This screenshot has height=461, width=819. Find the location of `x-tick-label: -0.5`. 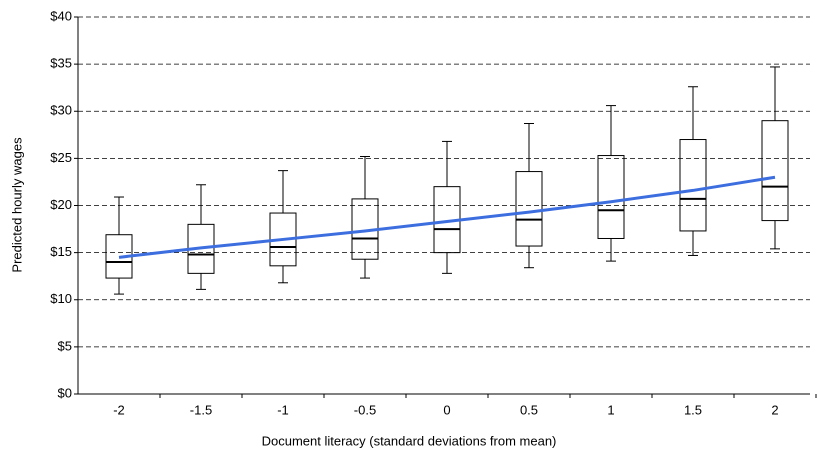

x-tick-label: -0.5 is located at coordinates (365, 409).